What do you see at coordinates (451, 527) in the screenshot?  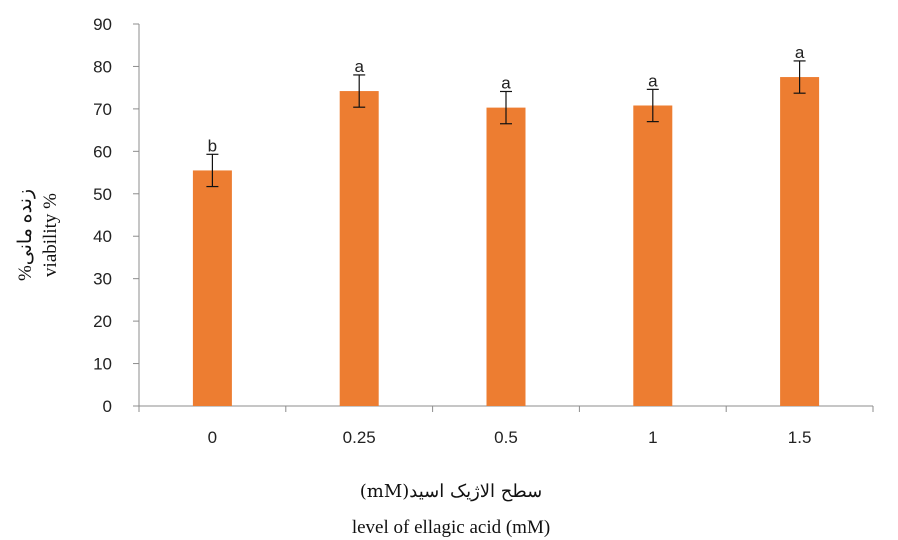 I see `x-axis-label: level of ellagic acid (mM)` at bounding box center [451, 527].